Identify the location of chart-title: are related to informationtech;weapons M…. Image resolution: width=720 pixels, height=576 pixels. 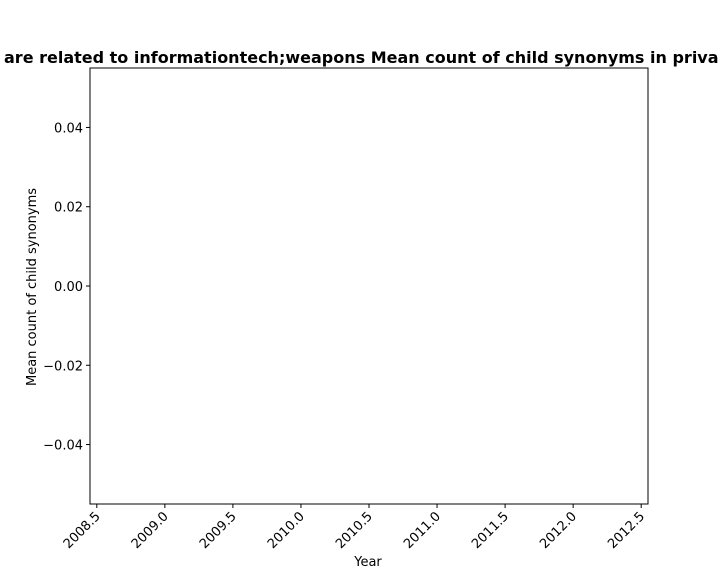
(361, 57).